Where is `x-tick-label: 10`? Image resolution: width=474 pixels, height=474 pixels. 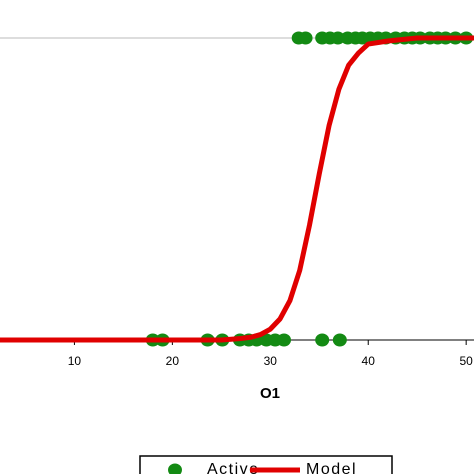
x-tick-label: 10 is located at coordinates (75, 361).